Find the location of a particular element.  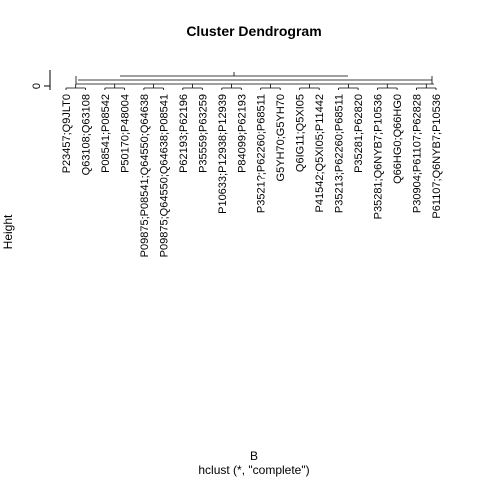

y-axis-label: Height is located at coordinates (8, 231).